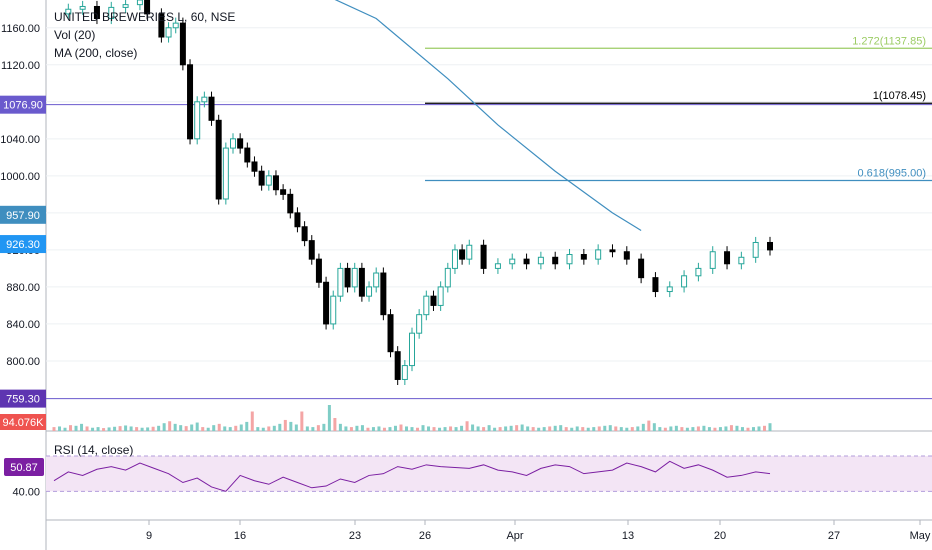 This screenshot has height=550, width=932. What do you see at coordinates (145, 17) in the screenshot?
I see `symbol-title: UNITED BREWERIES L, 60, NSE` at bounding box center [145, 17].